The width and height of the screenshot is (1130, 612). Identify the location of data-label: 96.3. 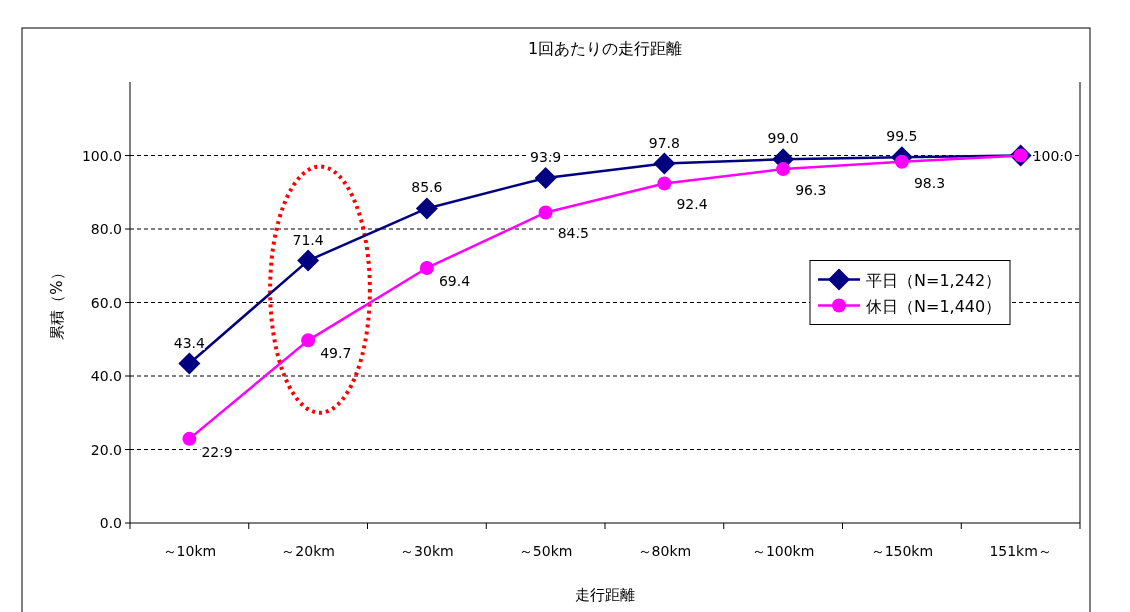
(811, 190).